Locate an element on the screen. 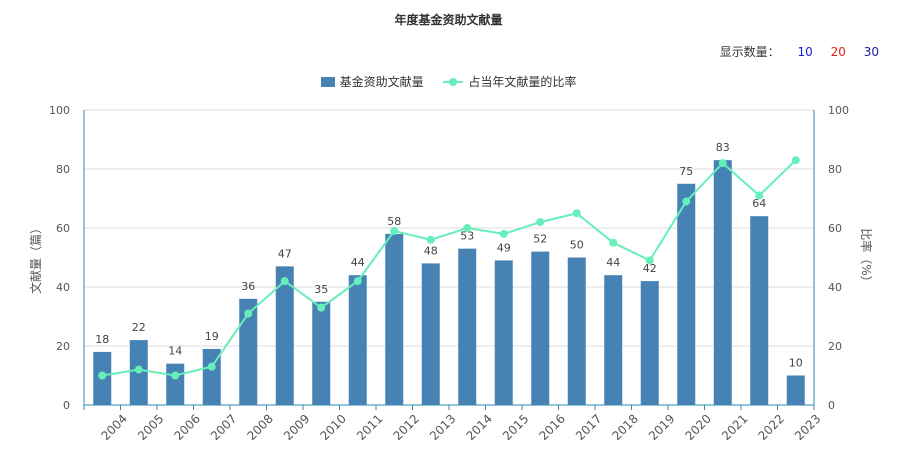 This screenshot has height=461, width=897. display-count-label: 显示数量： is located at coordinates (749, 52).